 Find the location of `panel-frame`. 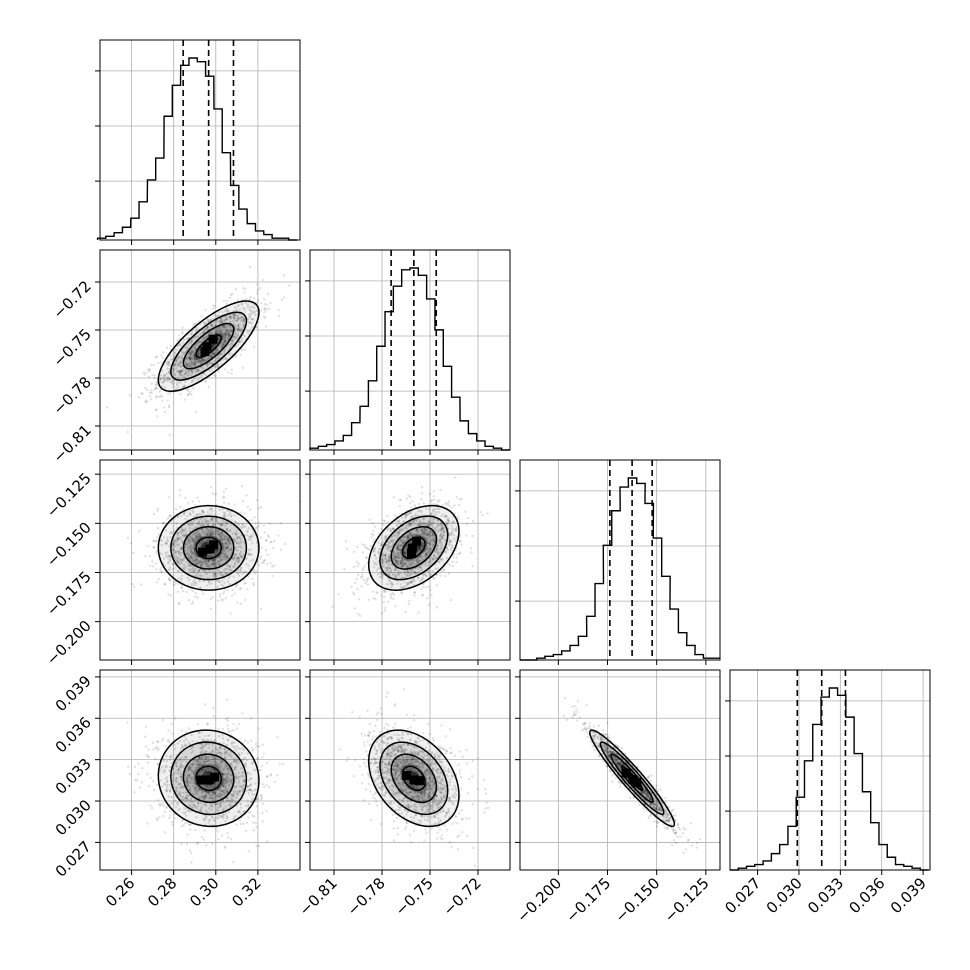

panel-frame is located at coordinates (410, 350).